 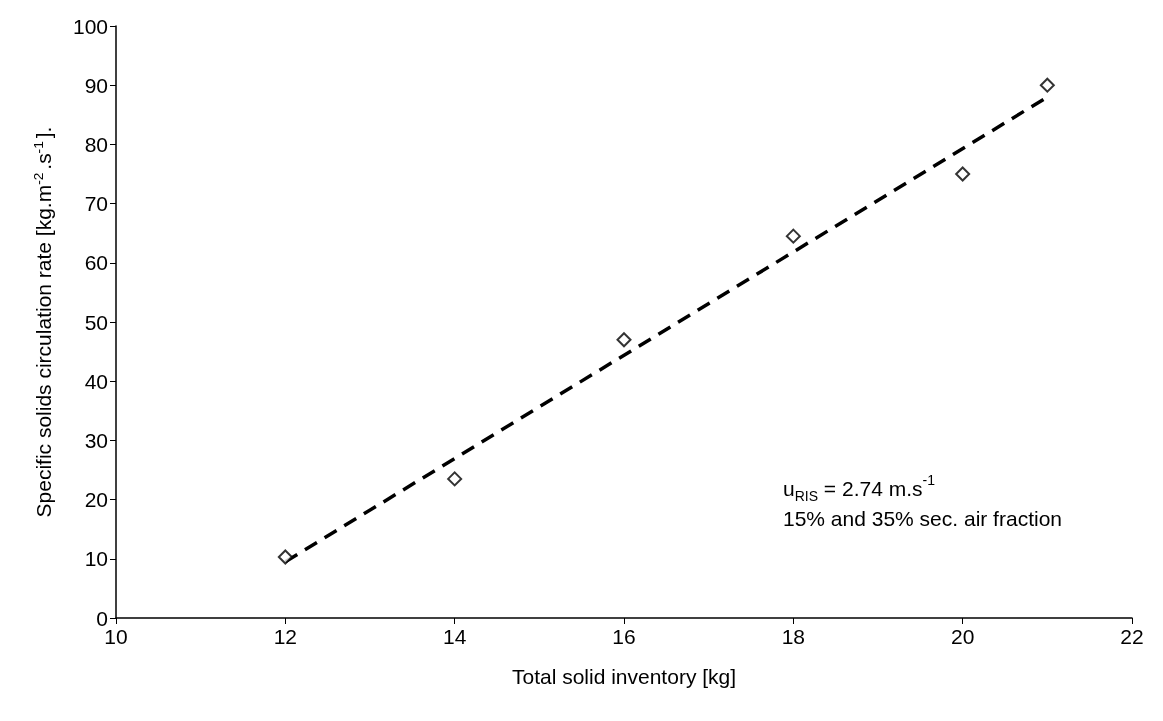 I want to click on y-tick-label: 60, so click(x=96, y=263).